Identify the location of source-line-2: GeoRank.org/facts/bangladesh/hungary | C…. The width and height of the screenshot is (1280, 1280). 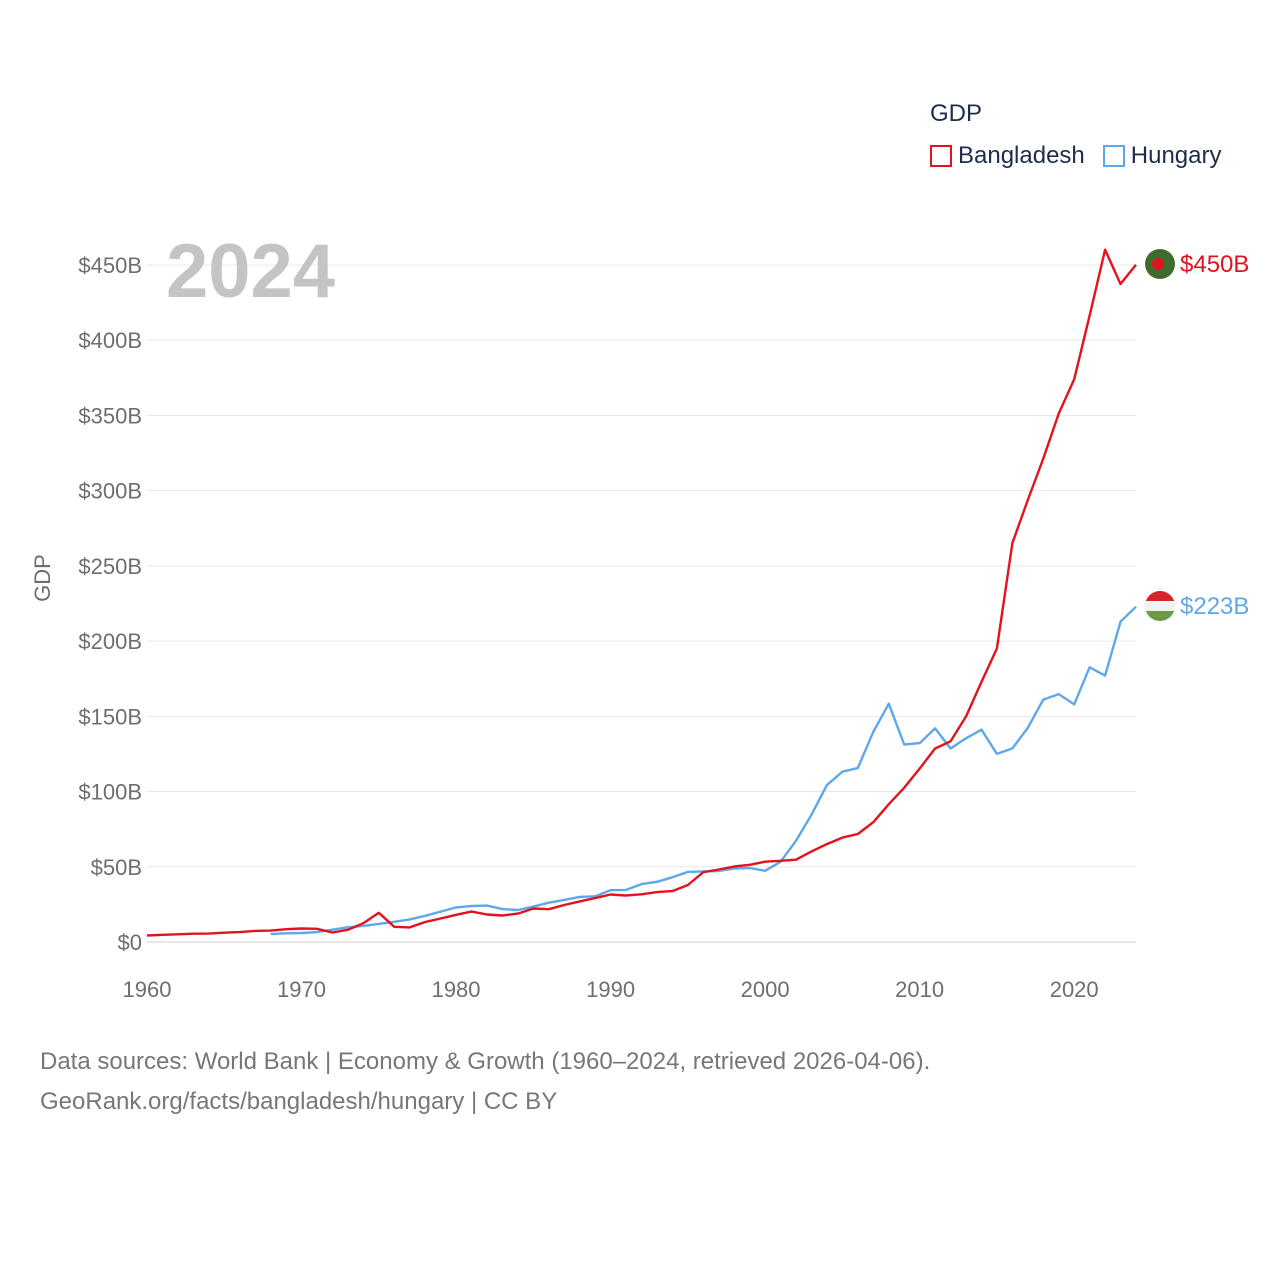
(299, 1101).